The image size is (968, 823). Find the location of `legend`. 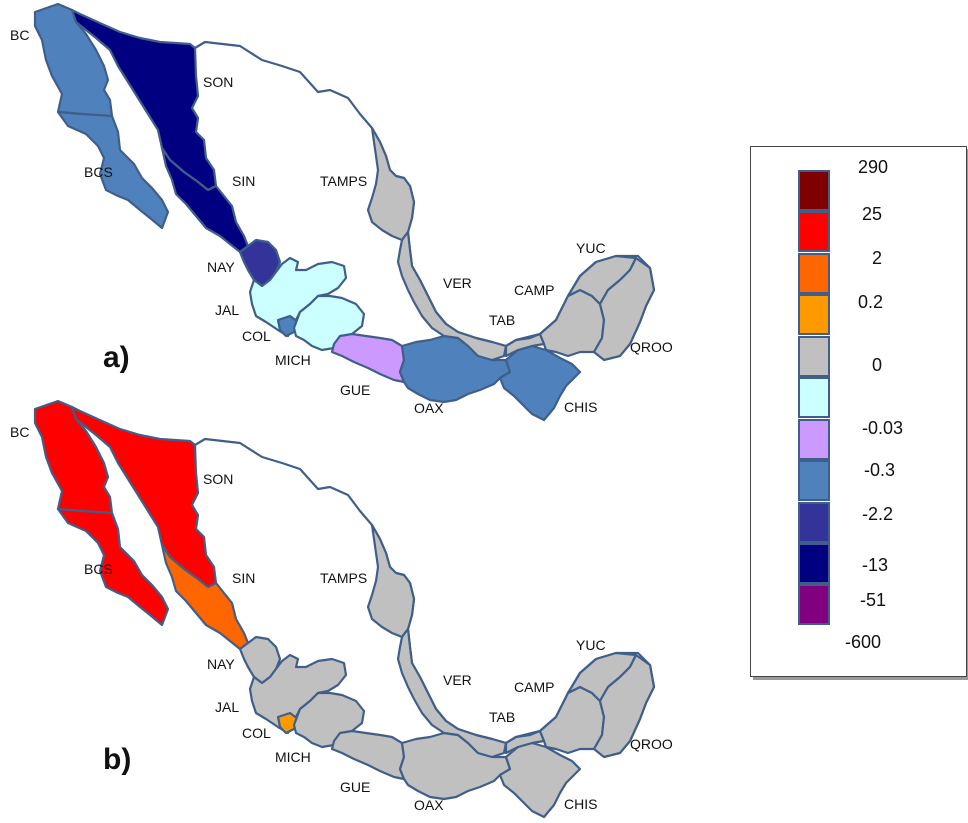

legend is located at coordinates (858, 411).